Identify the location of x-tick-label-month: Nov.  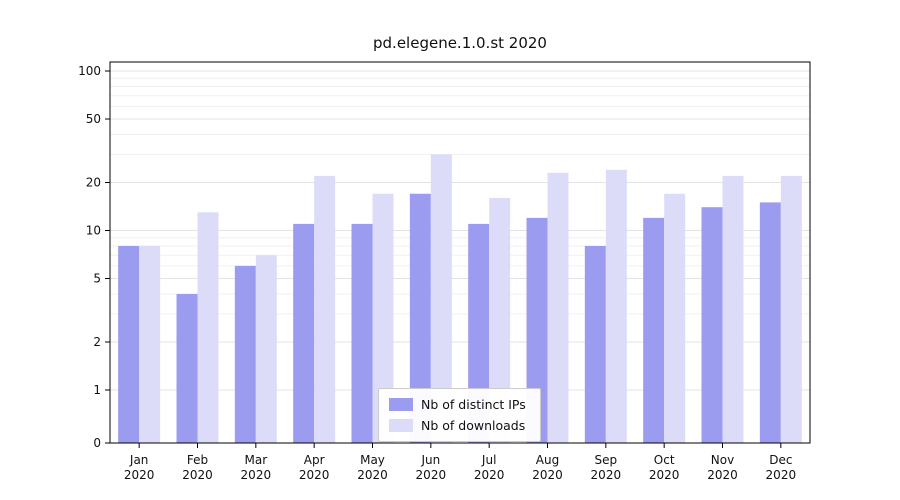
(722, 460).